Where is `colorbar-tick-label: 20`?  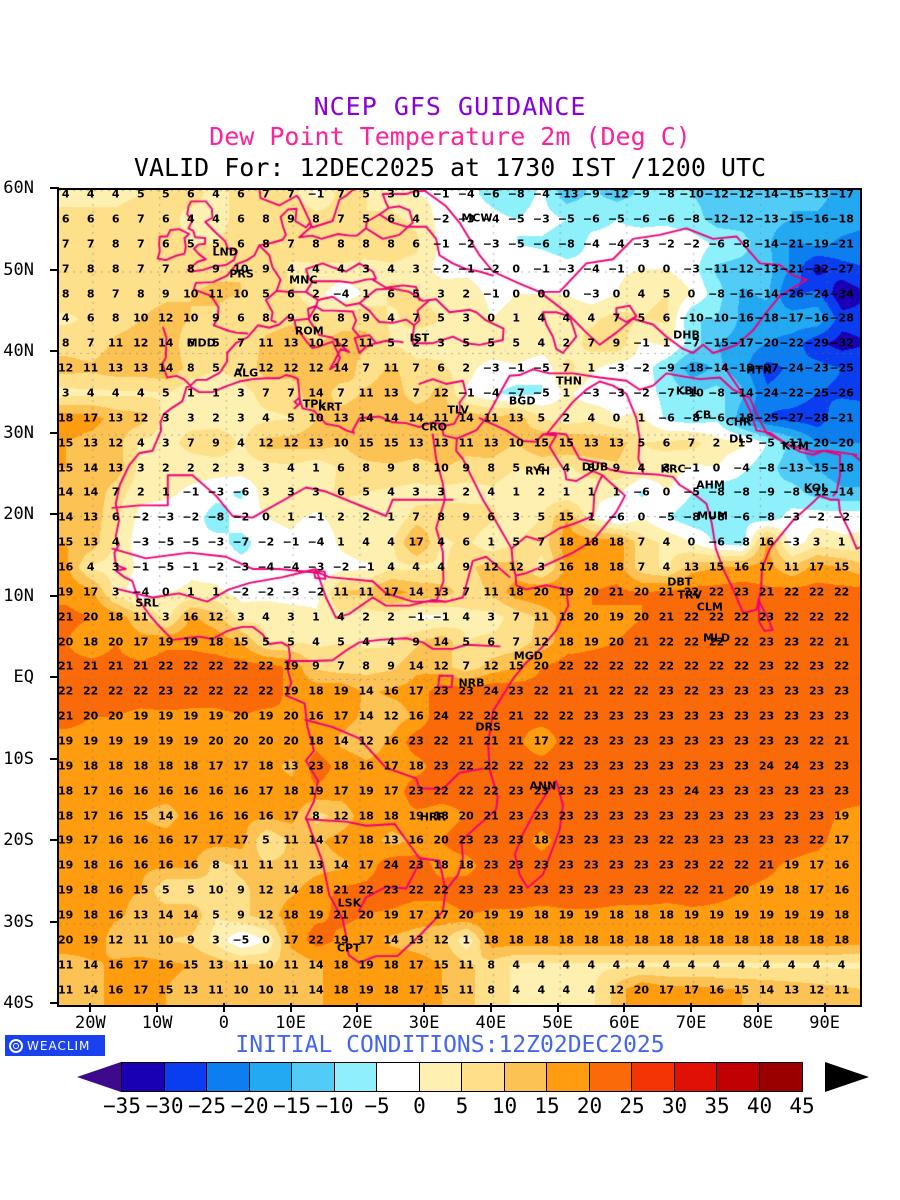
colorbar-tick-label: 20 is located at coordinates (589, 1106).